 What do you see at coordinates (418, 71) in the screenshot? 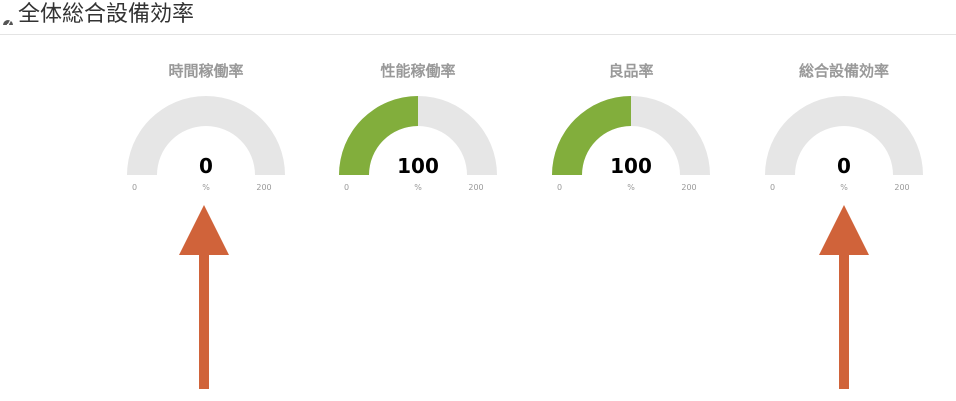
I see `gauge-title: 性能稼働率` at bounding box center [418, 71].